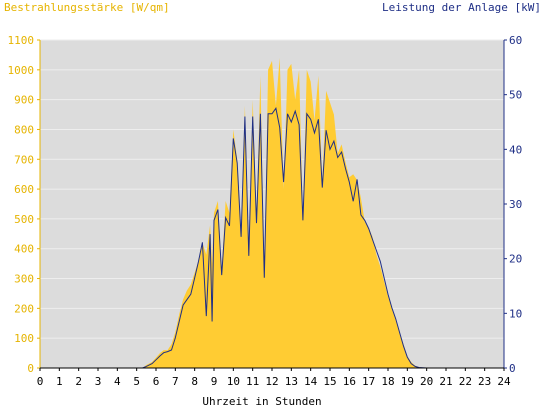 The height and width of the screenshot is (408, 544). What do you see at coordinates (387, 381) in the screenshot?
I see `x-tick-label: 18` at bounding box center [387, 381].